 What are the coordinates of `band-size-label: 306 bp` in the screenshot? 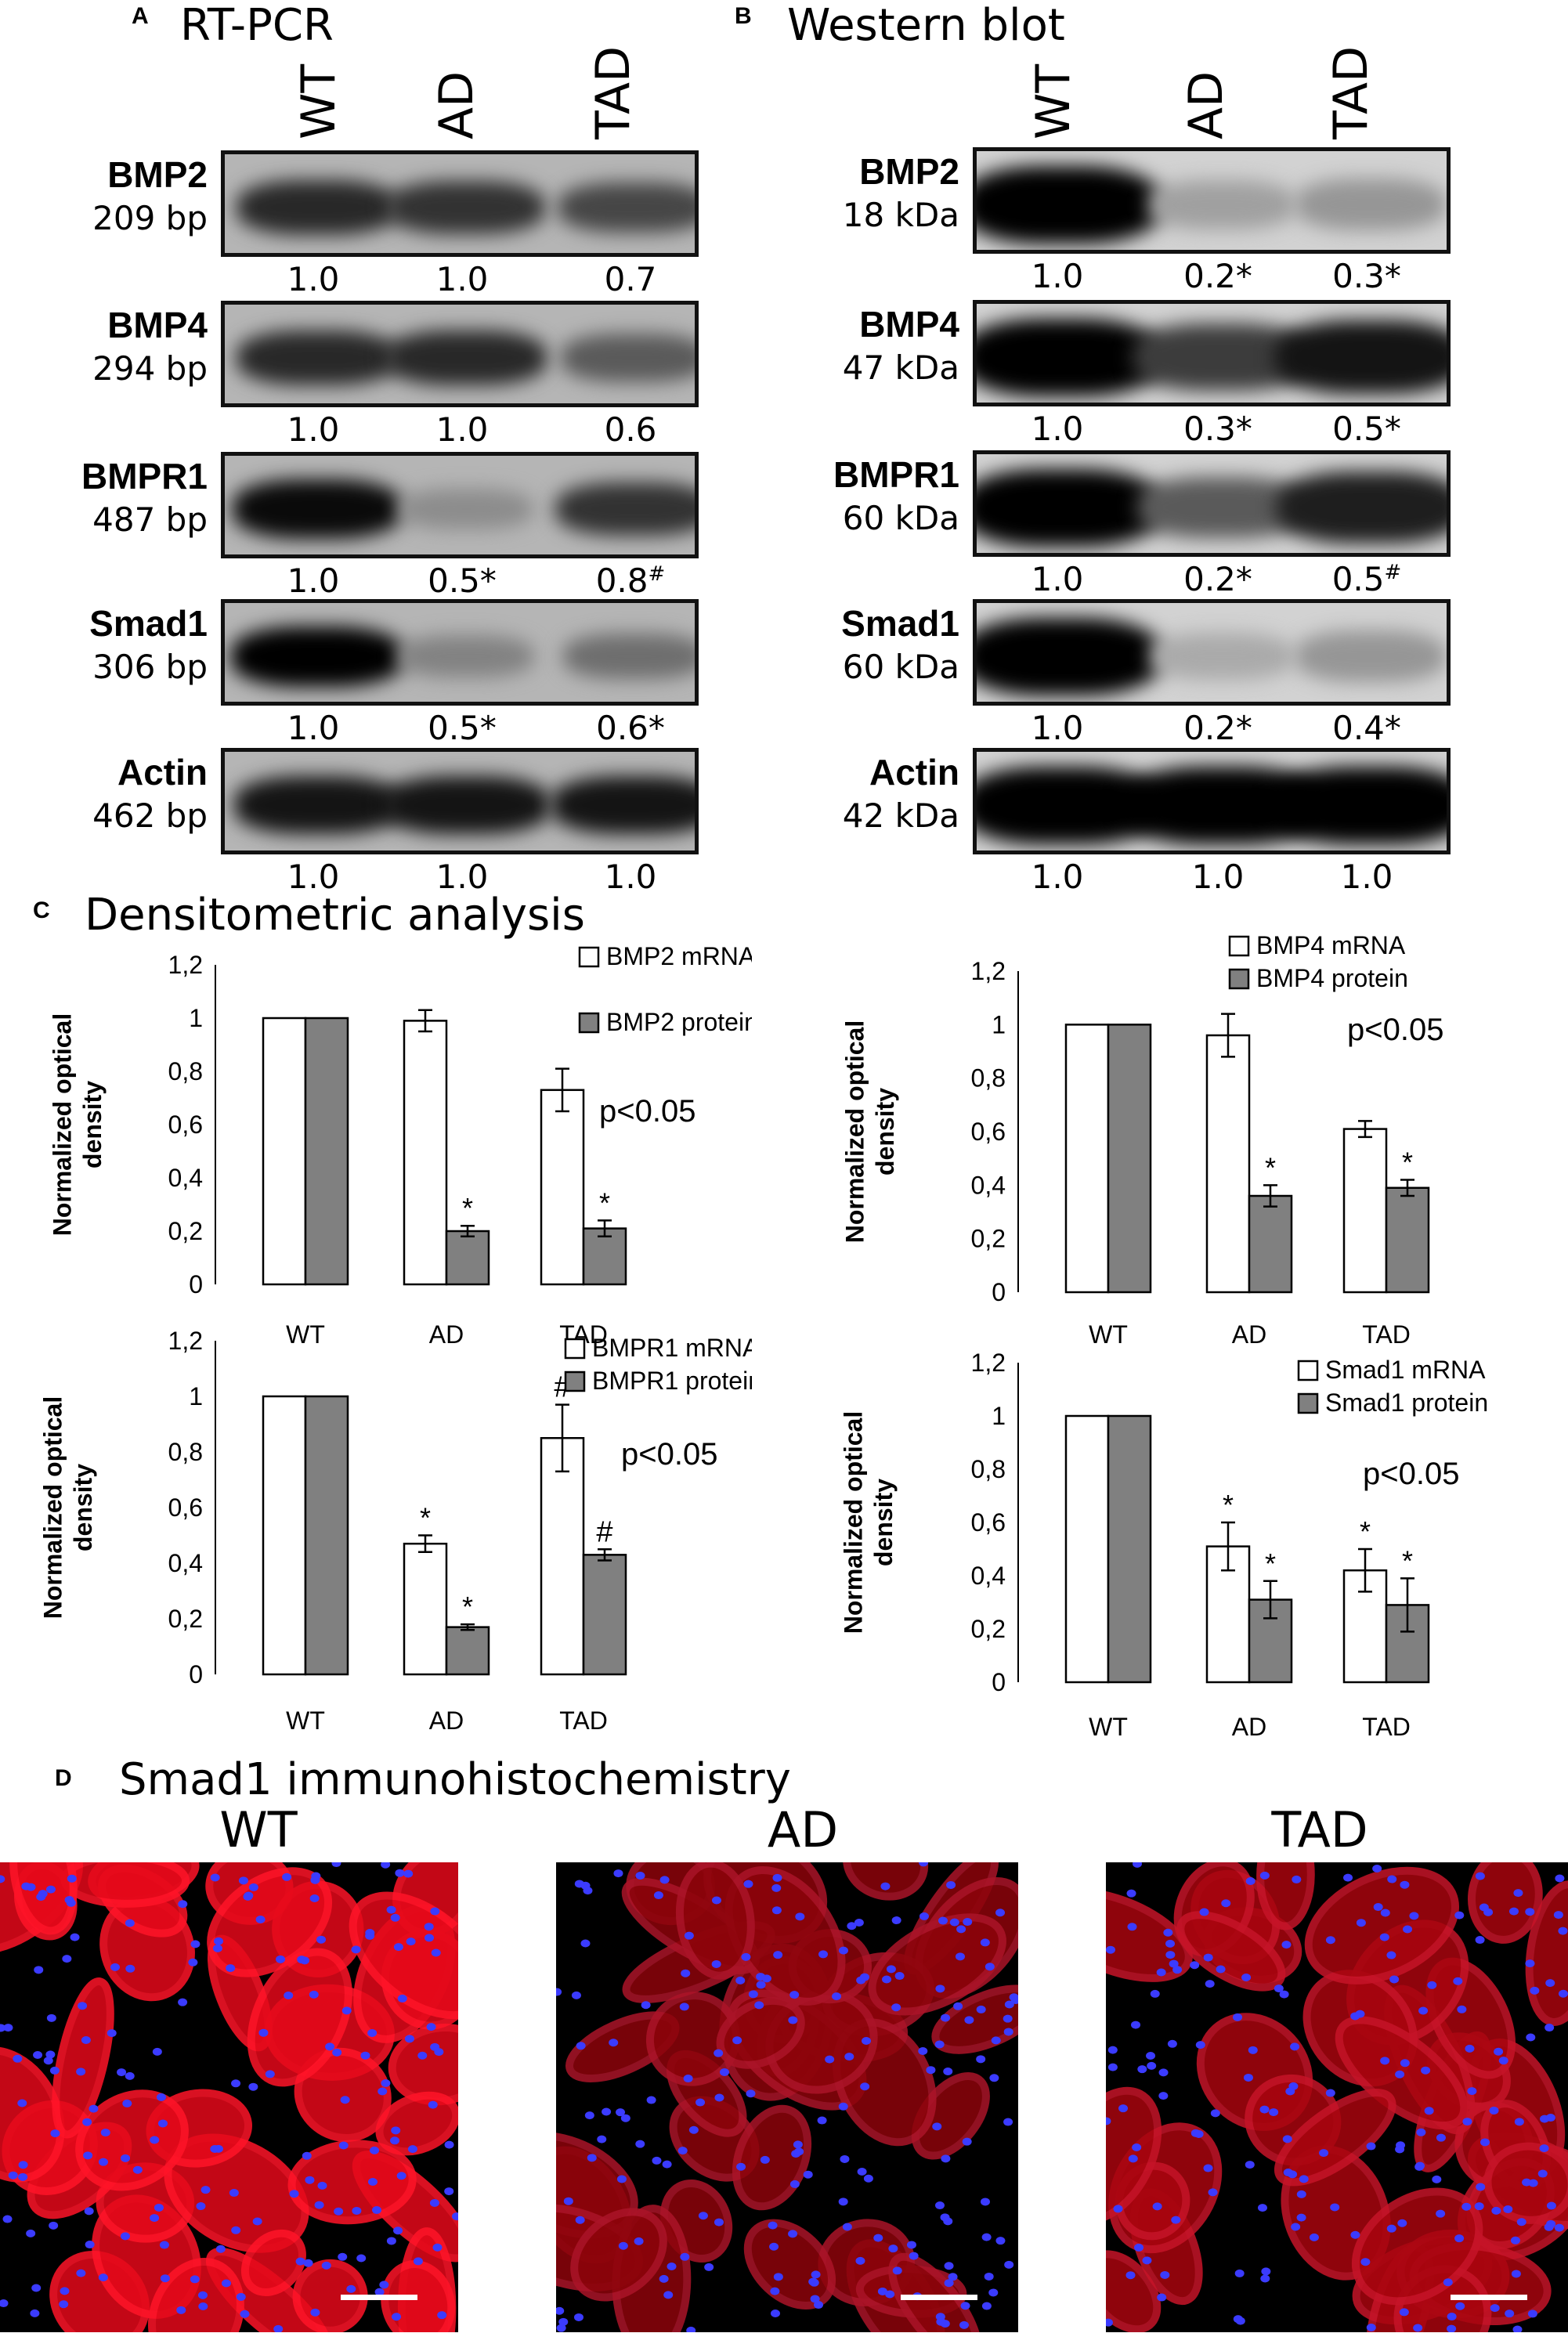 It's located at (150, 667).